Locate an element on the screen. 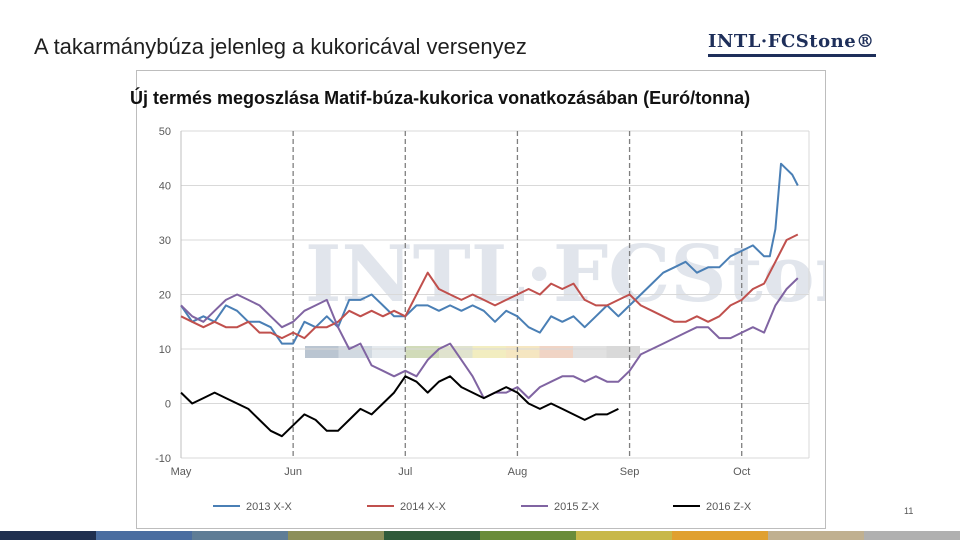 This screenshot has height=540, width=960. x-tick-label: Aug is located at coordinates (518, 472).